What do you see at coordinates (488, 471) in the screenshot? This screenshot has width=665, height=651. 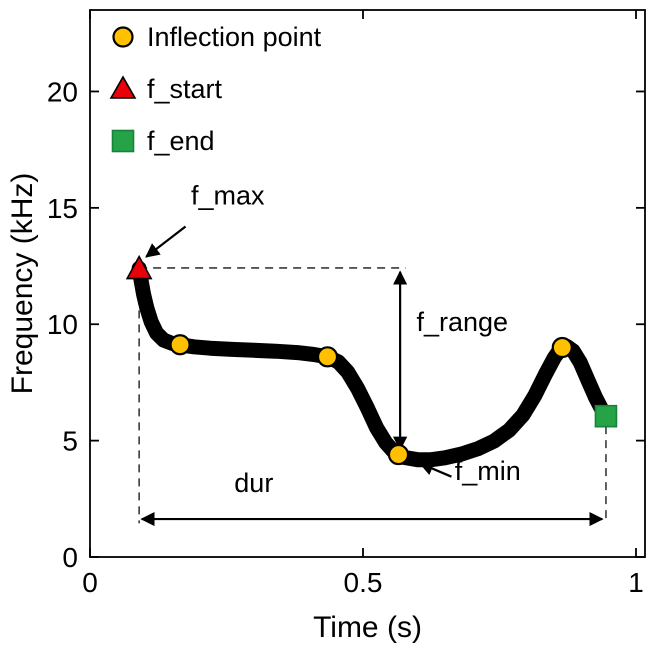 I see `f-min-label: f_min` at bounding box center [488, 471].